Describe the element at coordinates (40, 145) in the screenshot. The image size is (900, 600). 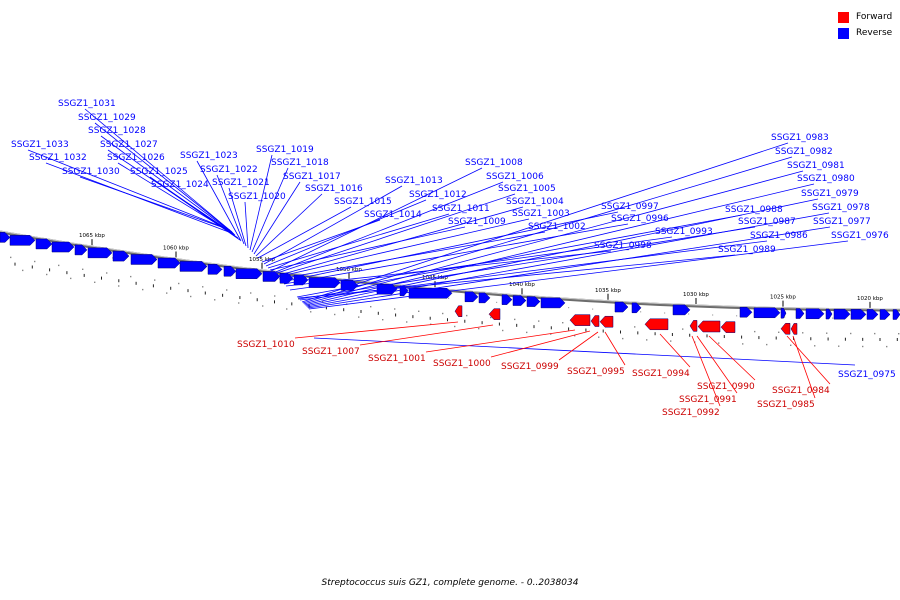
I see `gene-label-reverse: SSGZ1_1033` at that location.